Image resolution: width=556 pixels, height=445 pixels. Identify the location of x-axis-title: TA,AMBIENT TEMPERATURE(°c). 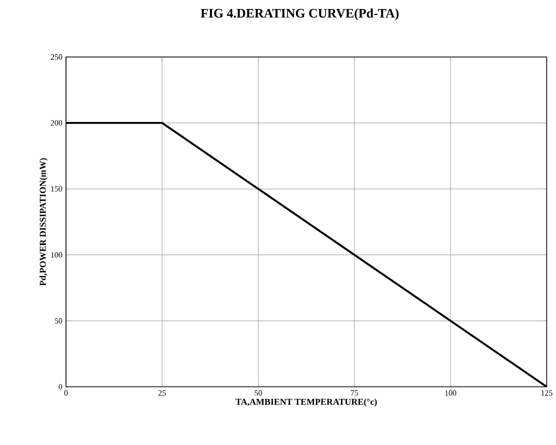
(306, 402).